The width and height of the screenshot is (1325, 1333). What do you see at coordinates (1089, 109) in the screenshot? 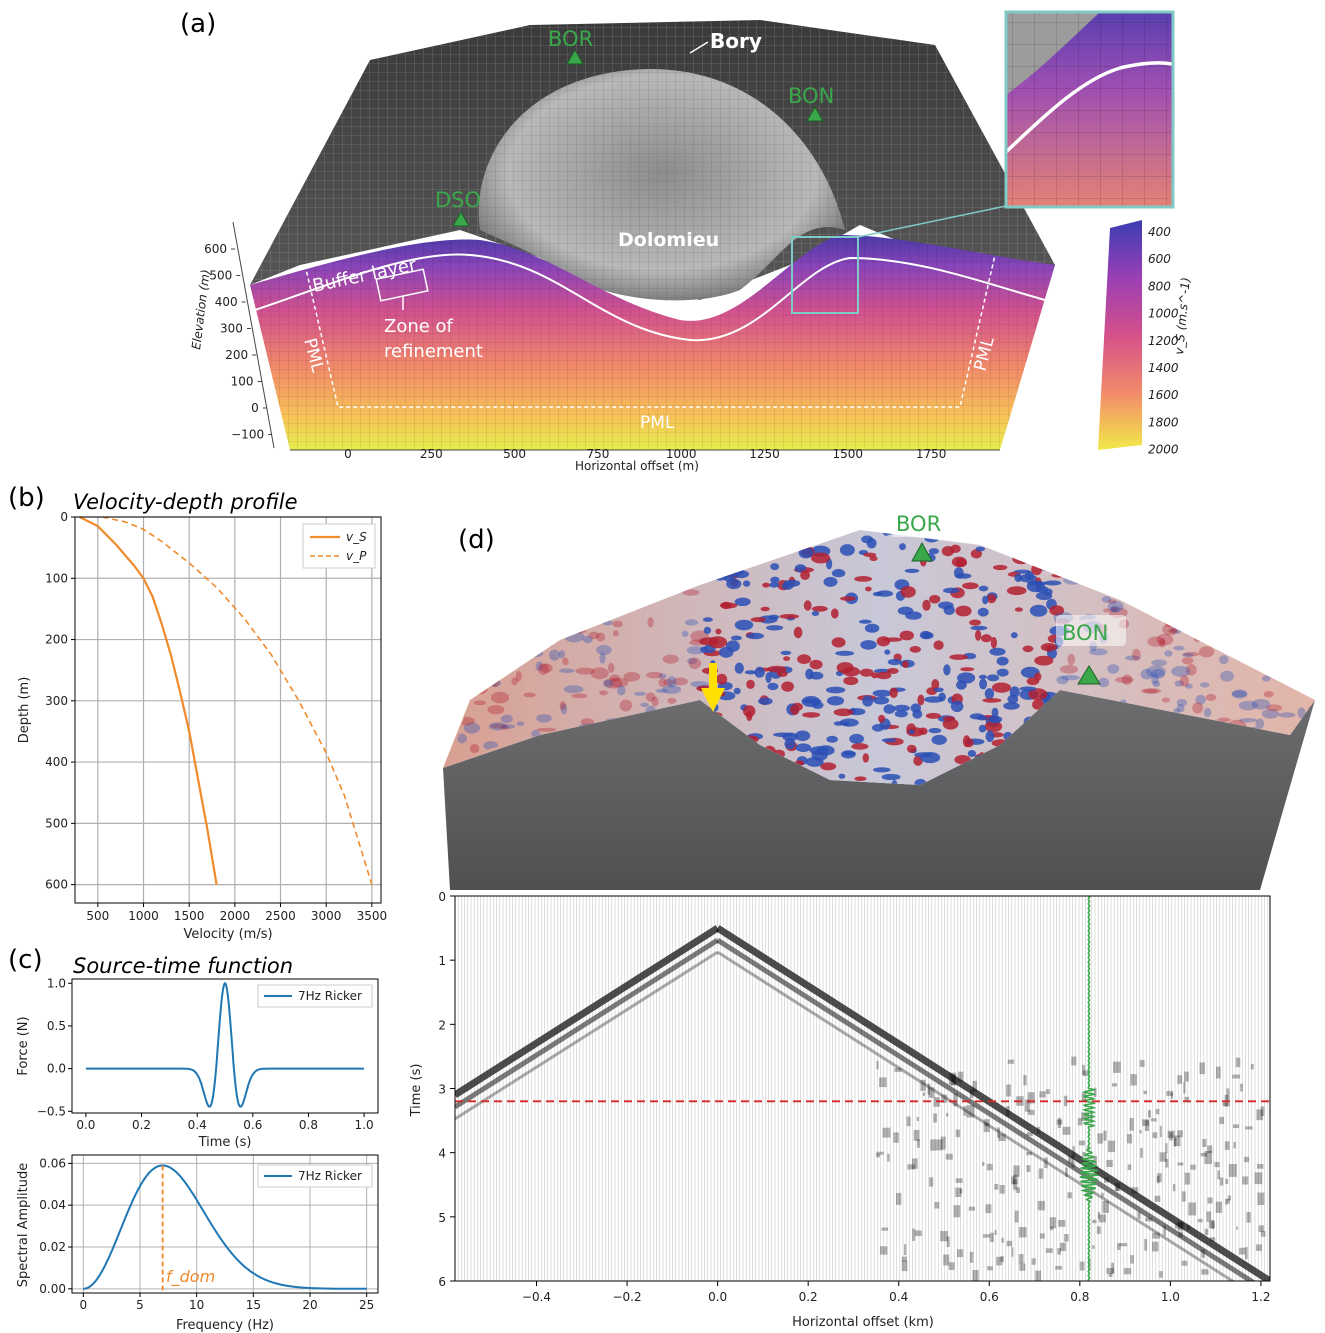
I see `inset-zoom` at bounding box center [1089, 109].